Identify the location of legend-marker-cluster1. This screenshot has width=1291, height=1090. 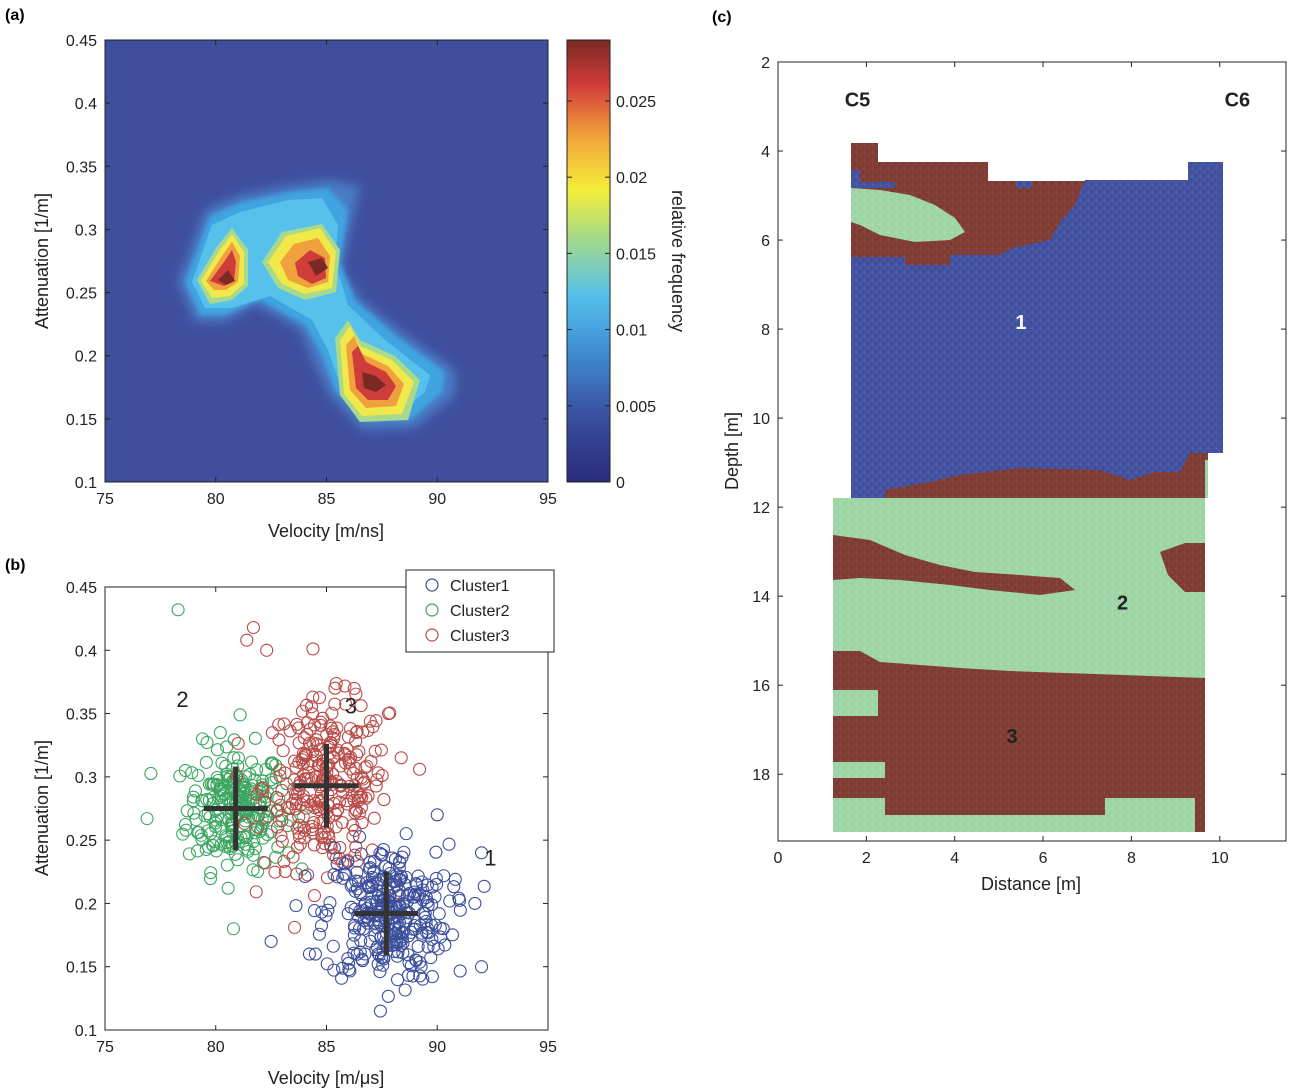
(432, 585).